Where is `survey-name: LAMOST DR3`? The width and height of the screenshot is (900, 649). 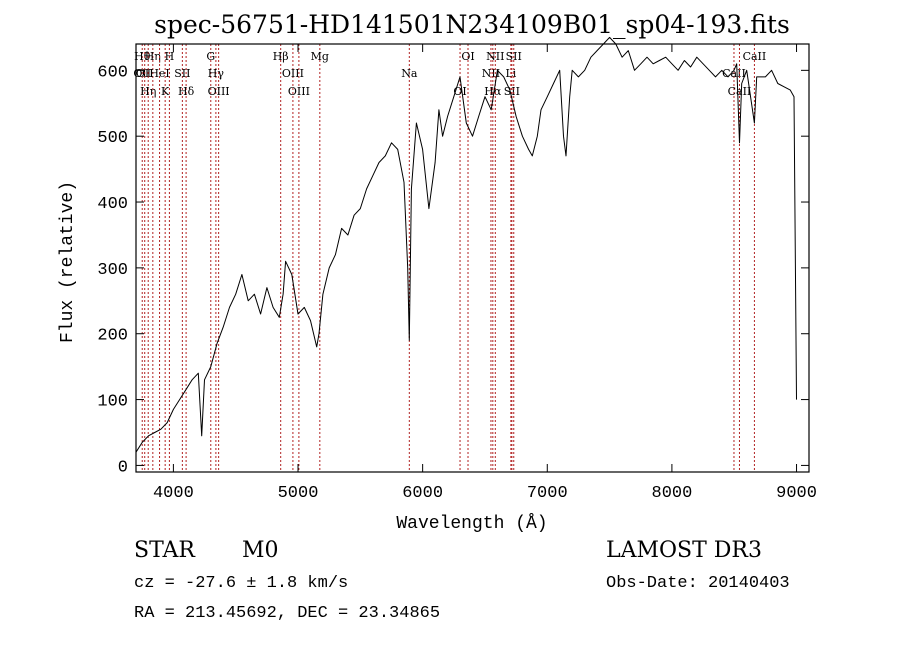 survey-name: LAMOST DR3 is located at coordinates (684, 550).